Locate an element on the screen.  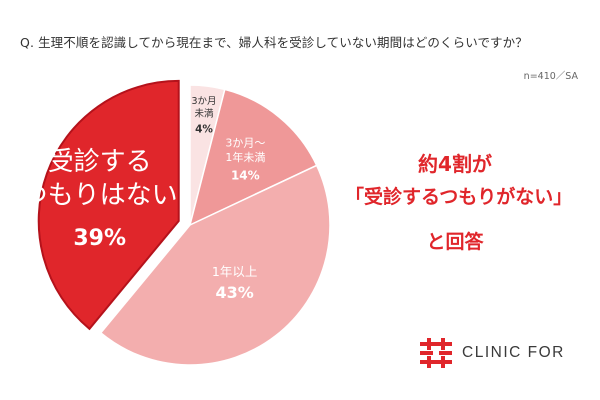
sample-size-note: n=410／SA is located at coordinates (550, 76).